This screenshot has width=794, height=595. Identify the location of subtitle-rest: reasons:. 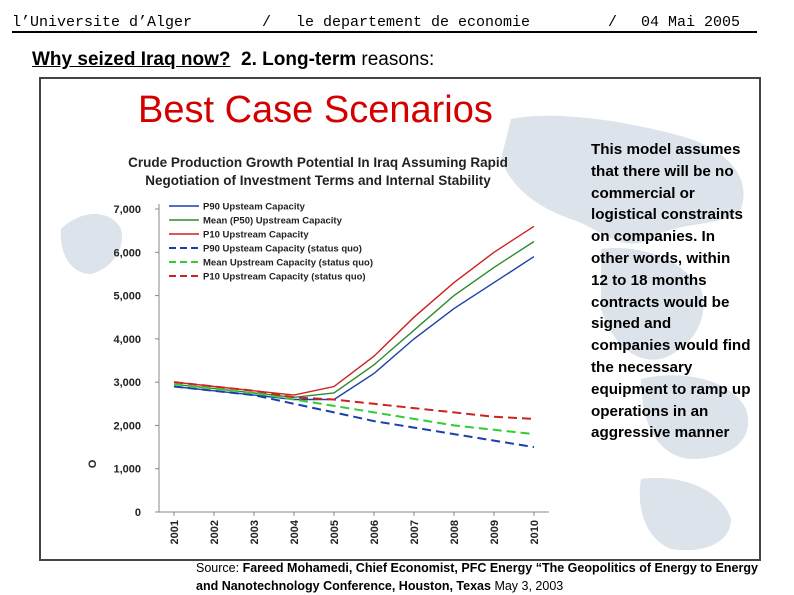
(398, 59).